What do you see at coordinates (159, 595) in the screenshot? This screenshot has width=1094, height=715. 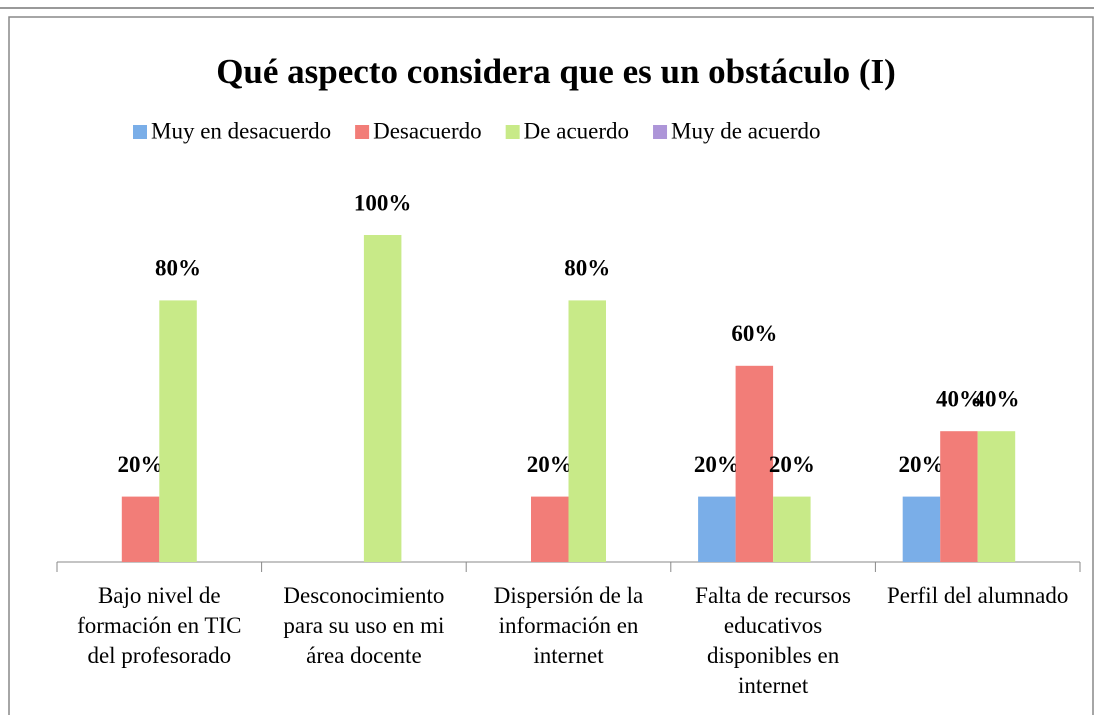 I see `x-tick-label-line: Bajo nivel de` at bounding box center [159, 595].